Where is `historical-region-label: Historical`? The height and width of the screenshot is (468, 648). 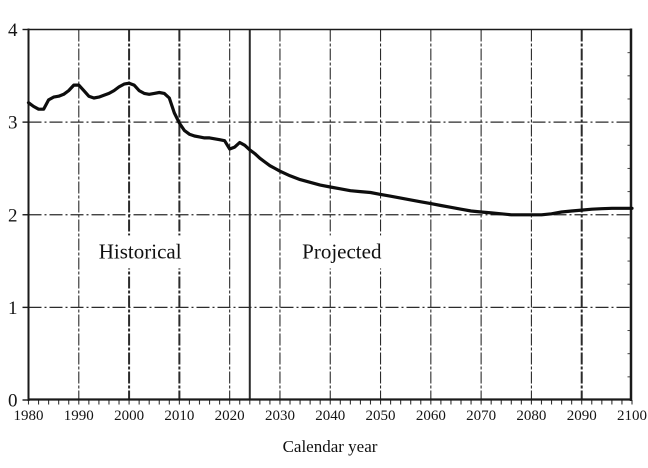
historical-region-label: Historical is located at coordinates (140, 252).